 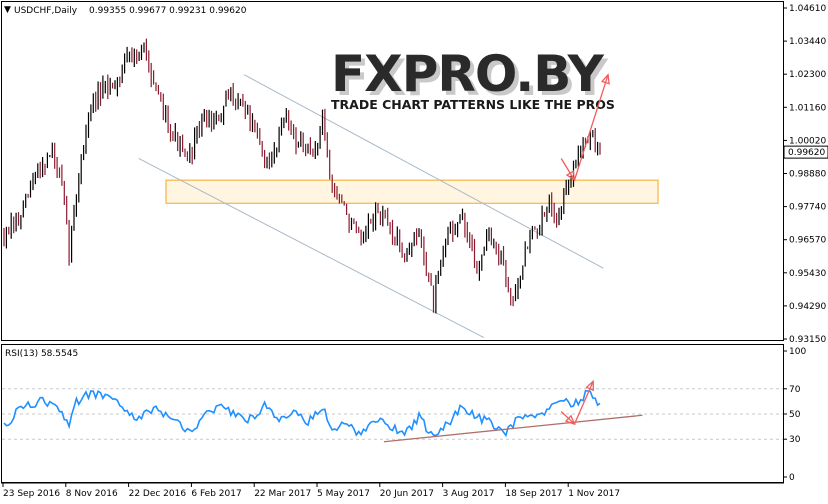 I want to click on price-arrow-up-shaft, so click(x=591, y=127).